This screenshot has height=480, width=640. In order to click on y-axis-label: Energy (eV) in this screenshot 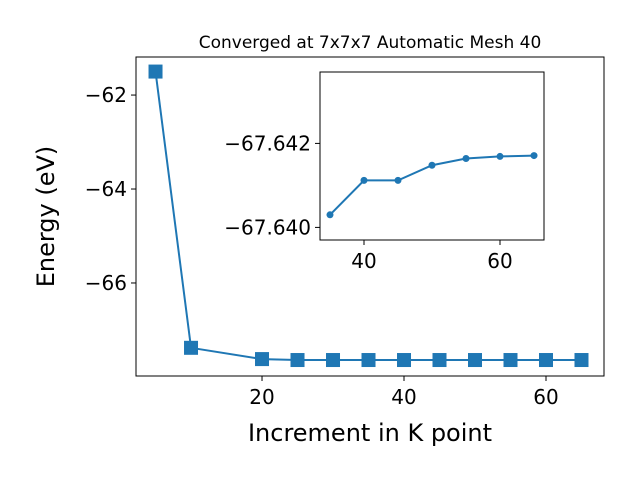, I will do `click(46, 217)`.